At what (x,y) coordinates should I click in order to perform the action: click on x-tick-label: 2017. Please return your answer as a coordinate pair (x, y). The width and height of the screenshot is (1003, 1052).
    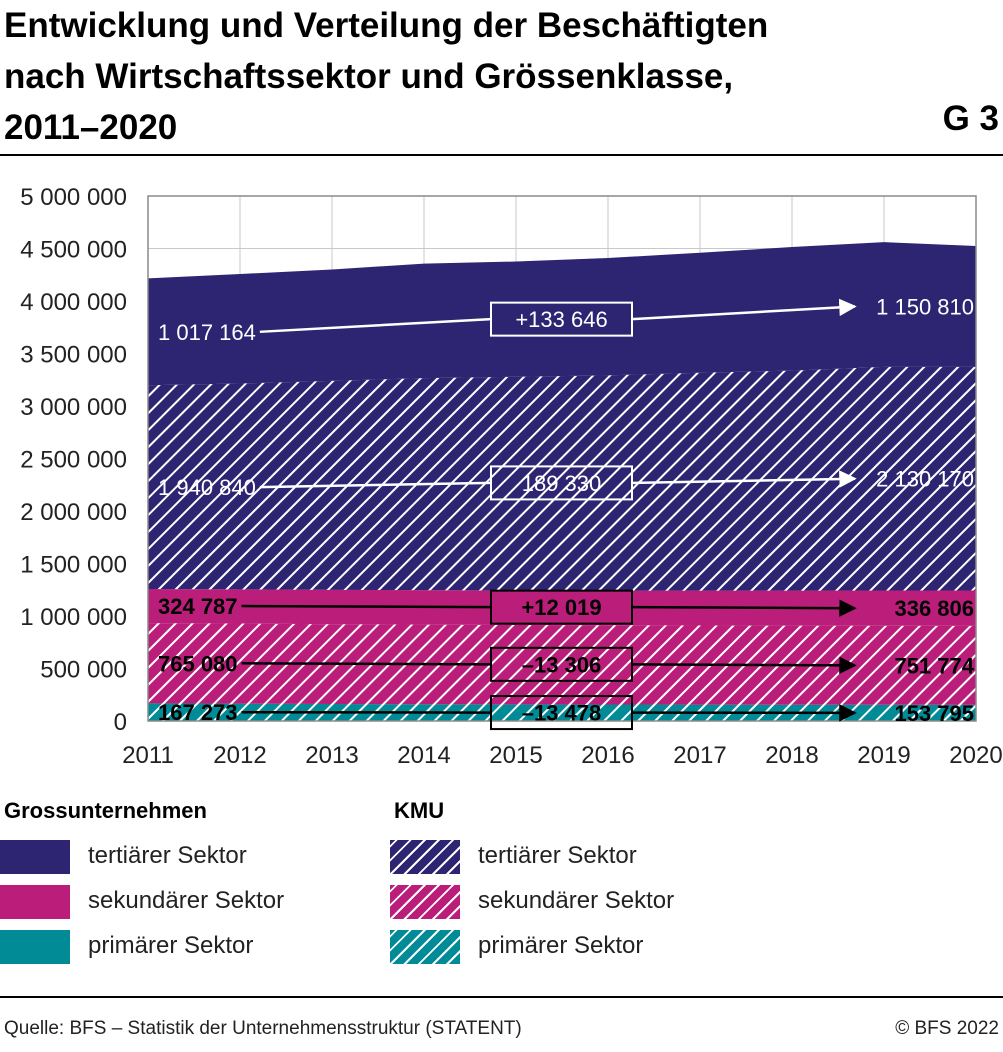
    Looking at the image, I should click on (699, 755).